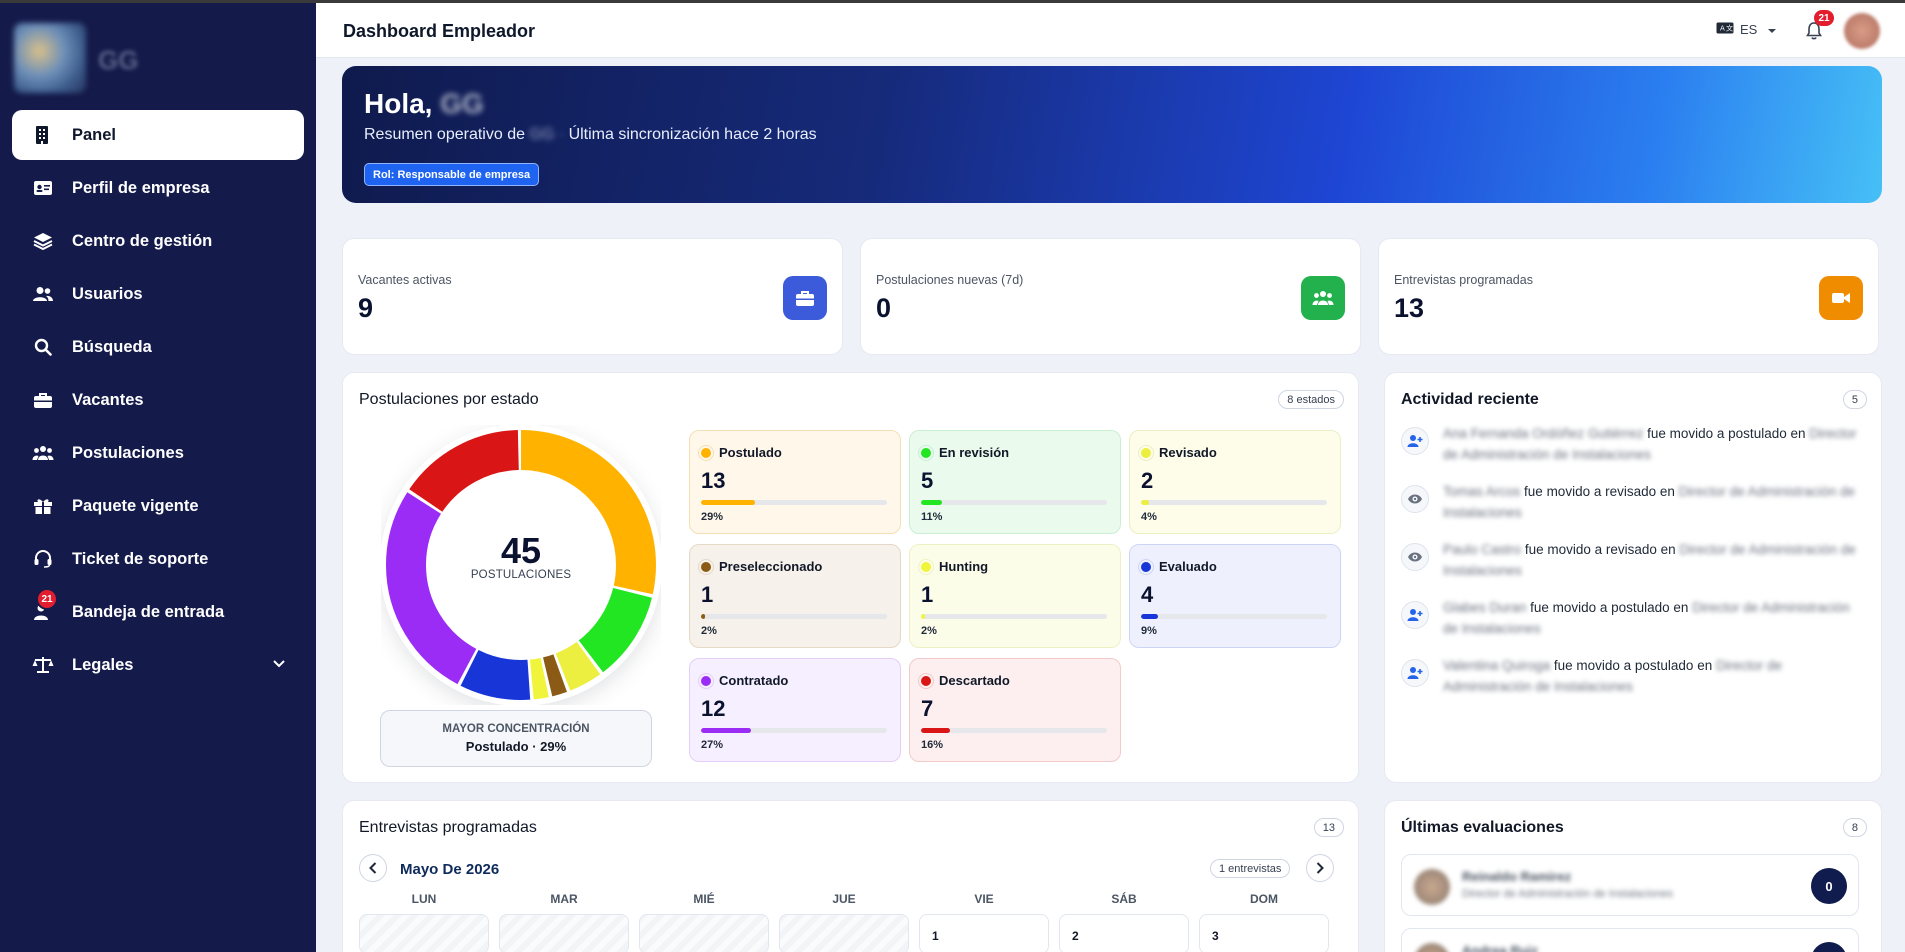  I want to click on stat-card-new-applications: Postulaciones nuevas (7d) 0, so click(1110, 296).